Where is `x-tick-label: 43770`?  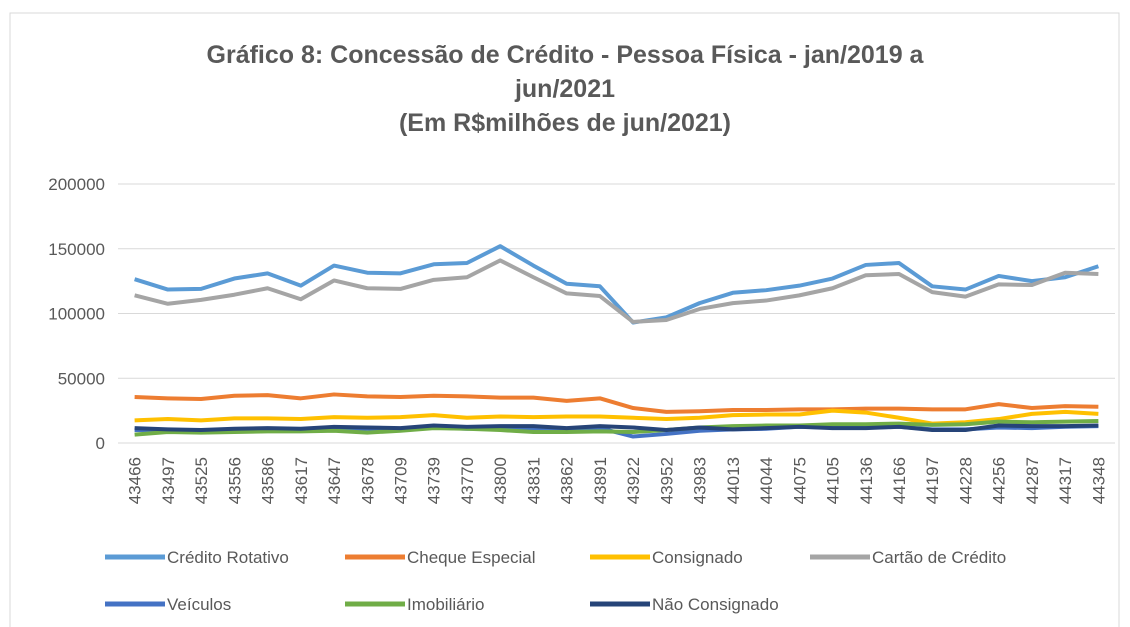 x-tick-label: 43770 is located at coordinates (467, 480).